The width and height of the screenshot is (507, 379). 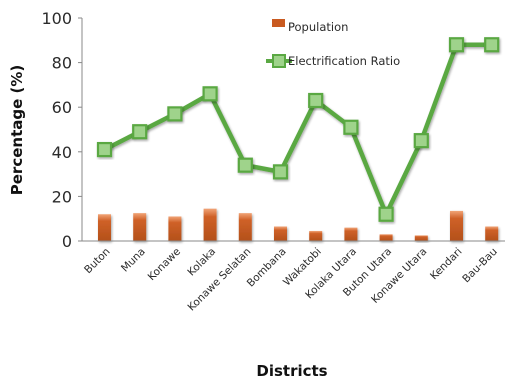 I want to click on legend-swatch-marker, so click(x=279, y=61).